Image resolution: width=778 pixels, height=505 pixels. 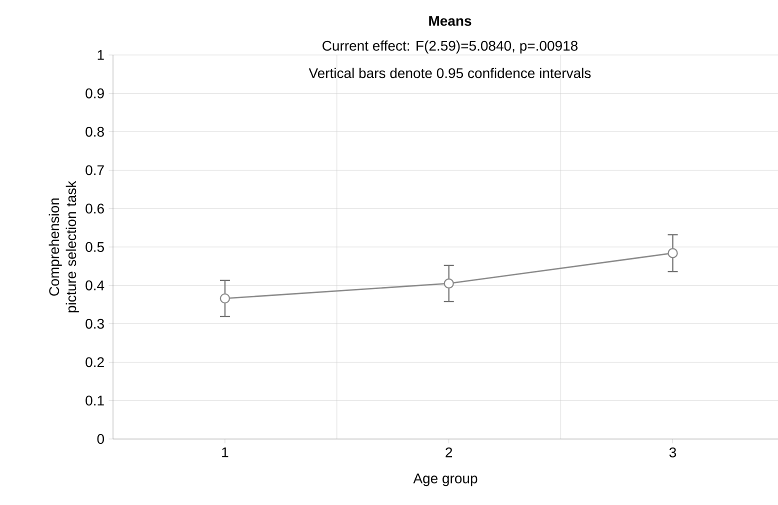 I want to click on x-tick-label: 2, so click(x=449, y=452).